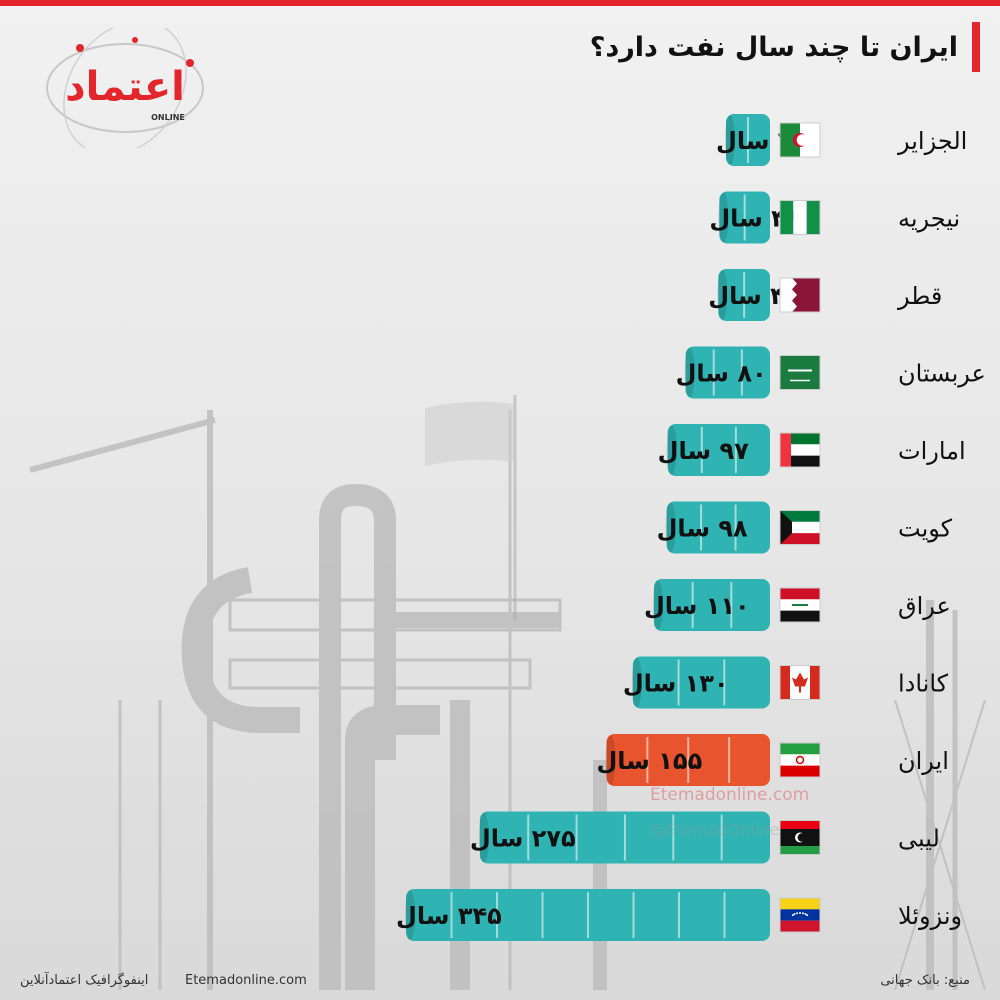  I want to click on country-label: قطر, so click(919, 296).